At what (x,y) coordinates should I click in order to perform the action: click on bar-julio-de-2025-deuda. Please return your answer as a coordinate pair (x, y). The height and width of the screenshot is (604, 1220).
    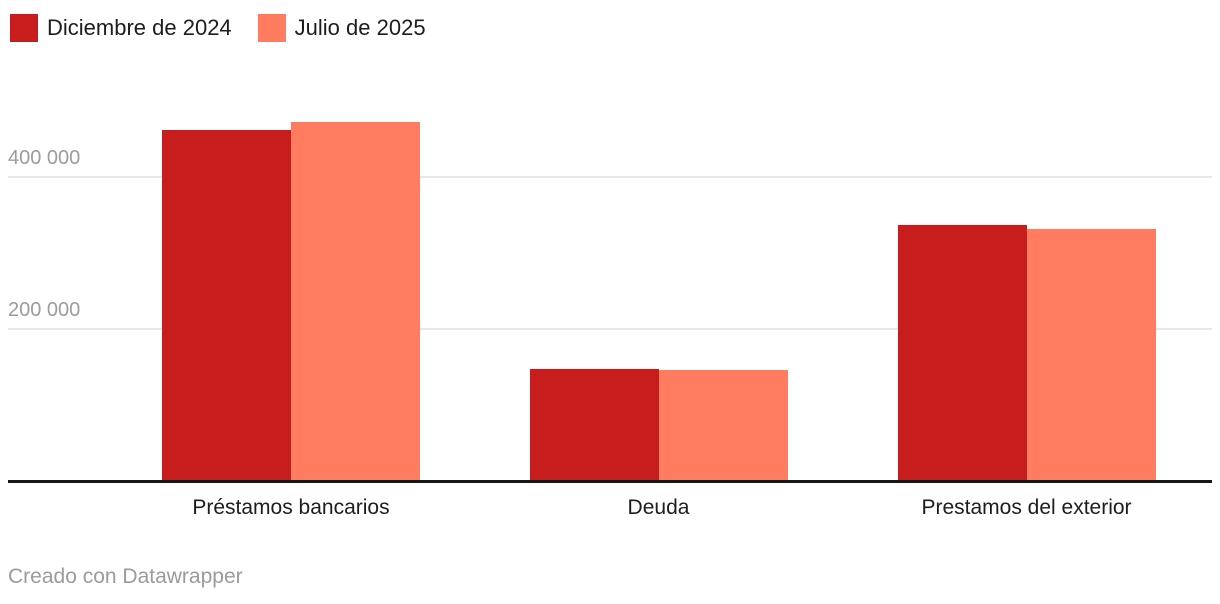
    Looking at the image, I should click on (723, 425).